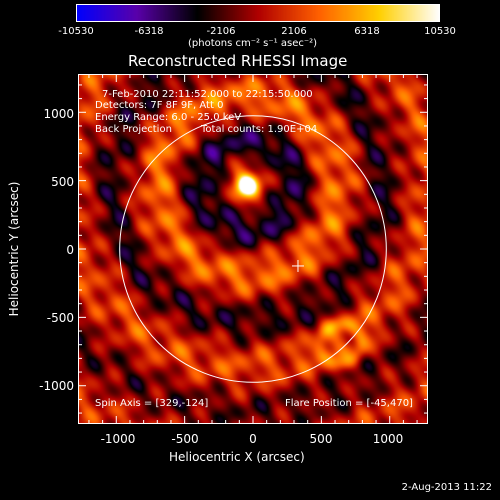 This screenshot has height=500, width=500. I want to click on y-tick-label: 0, so click(70, 250).